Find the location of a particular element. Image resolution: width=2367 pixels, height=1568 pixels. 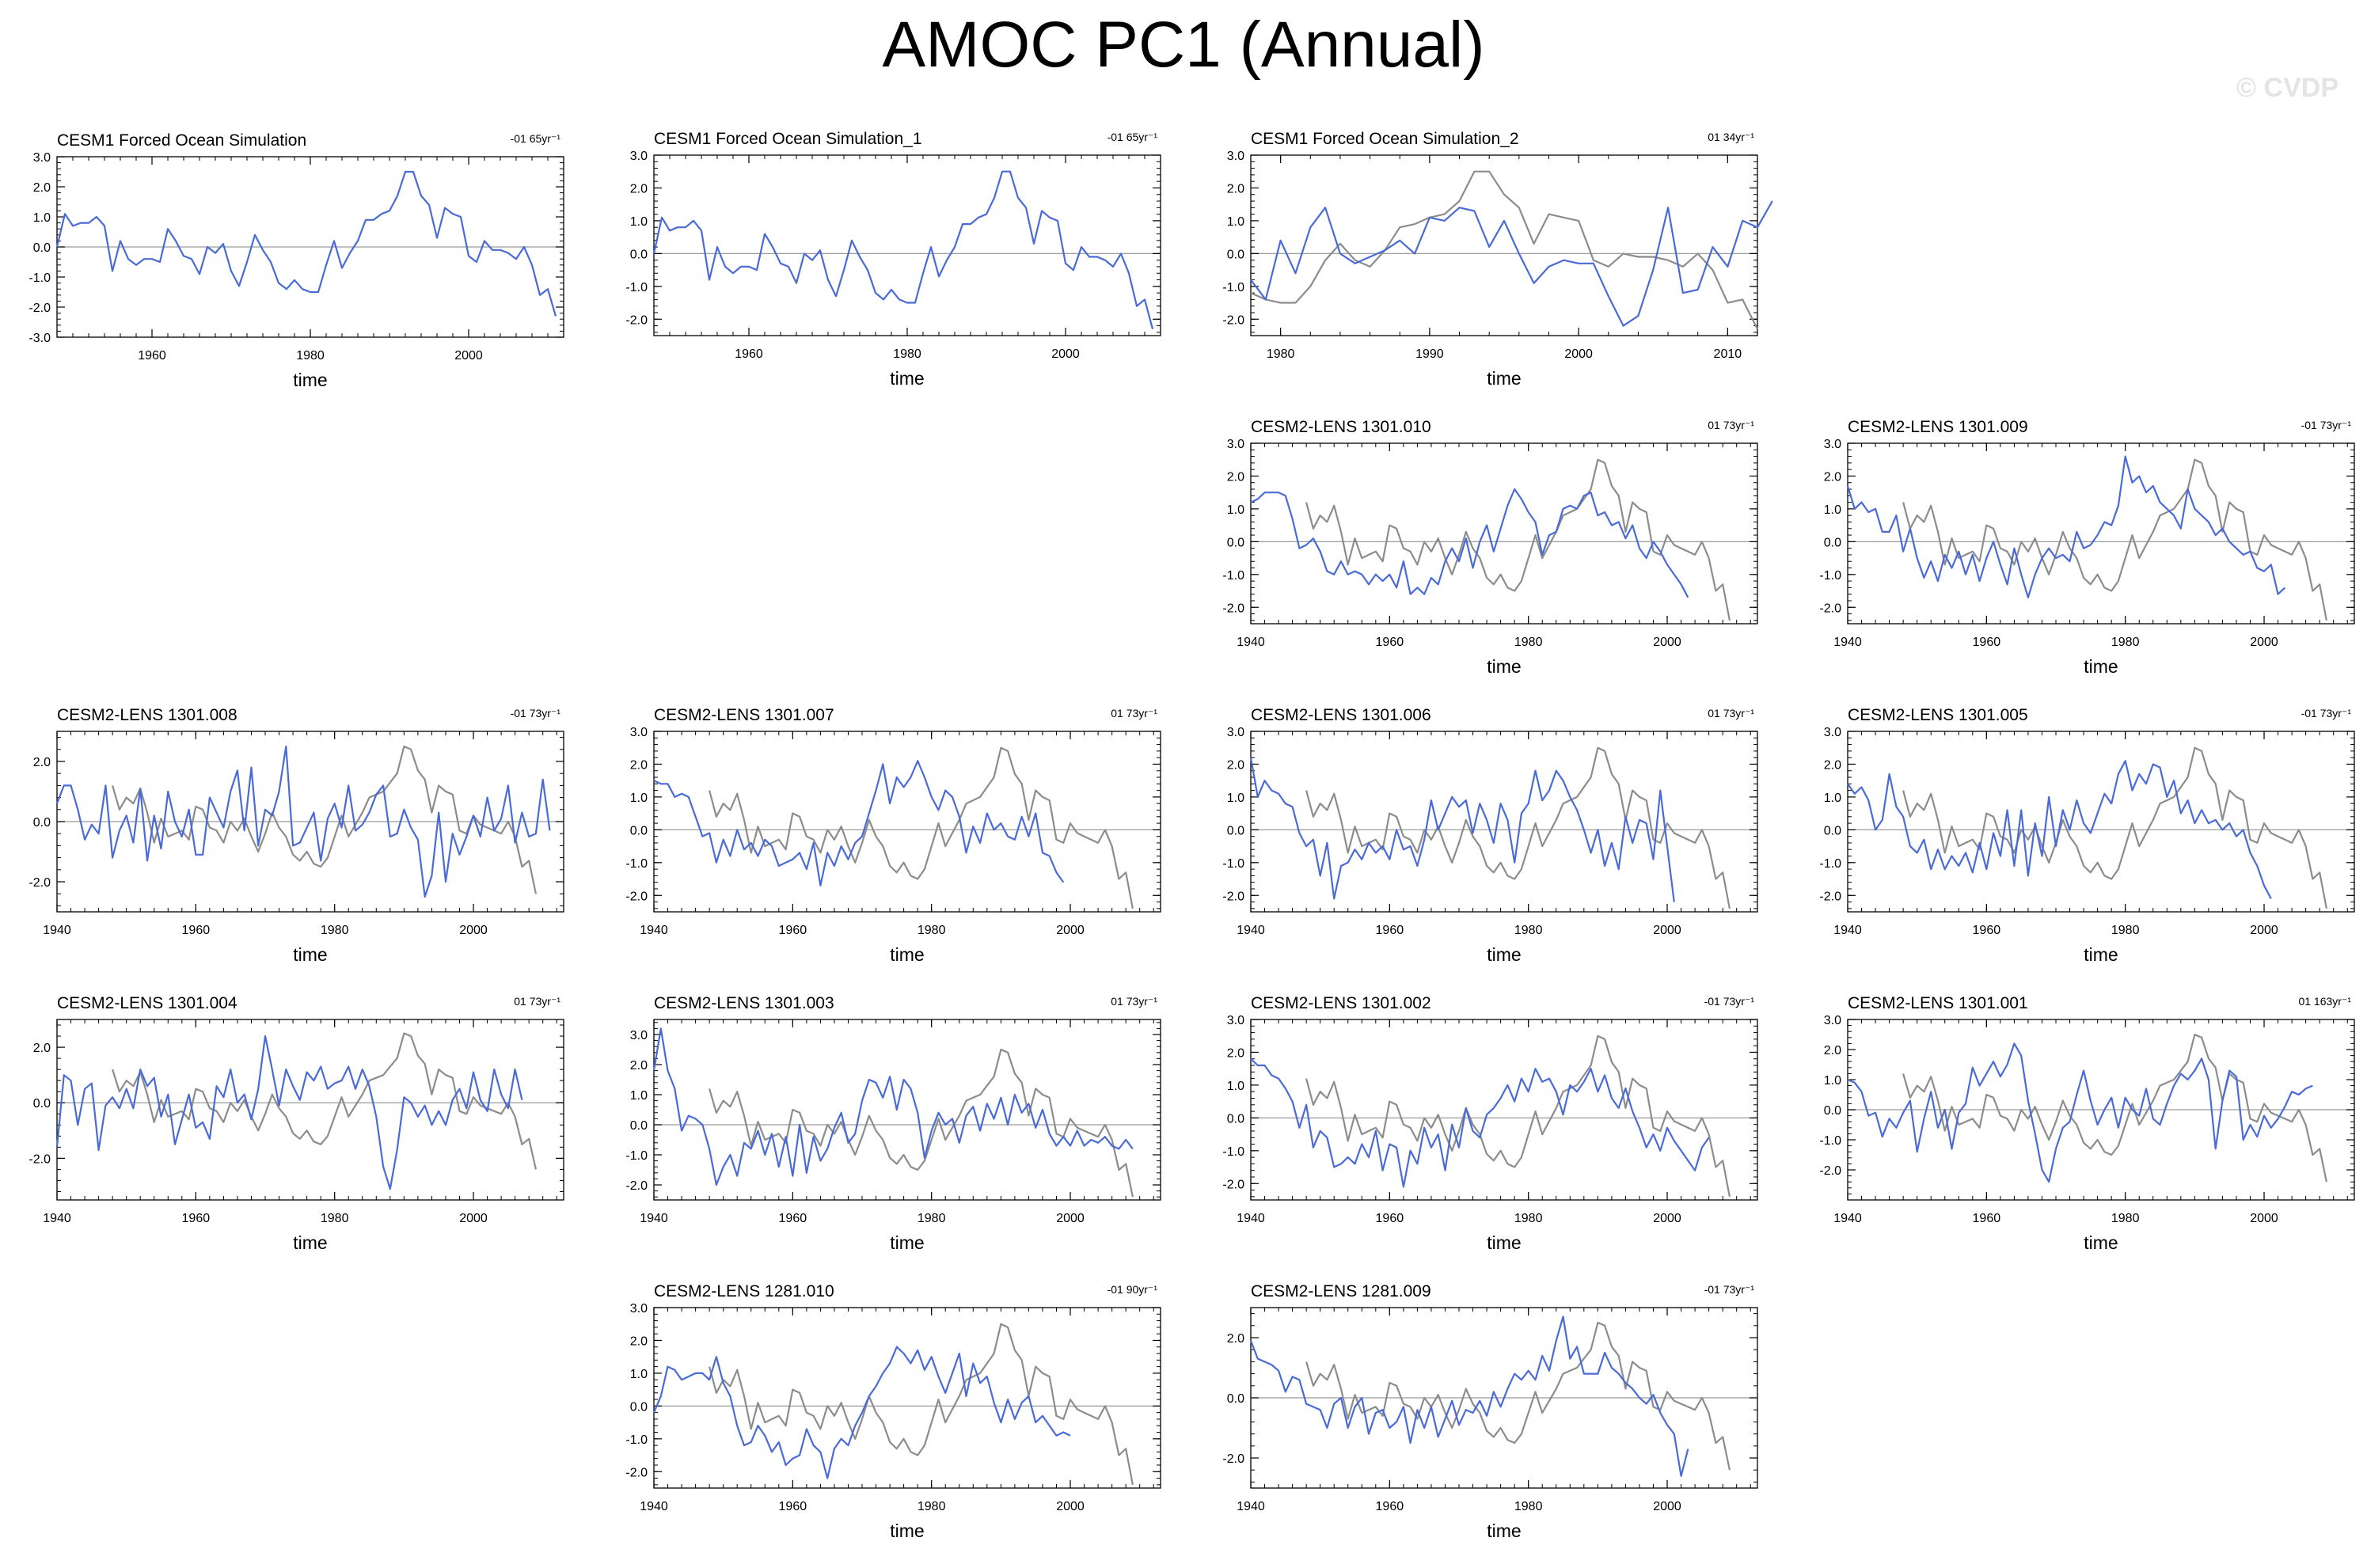

cvdp-watermark: © CVDP is located at coordinates (2287, 88).